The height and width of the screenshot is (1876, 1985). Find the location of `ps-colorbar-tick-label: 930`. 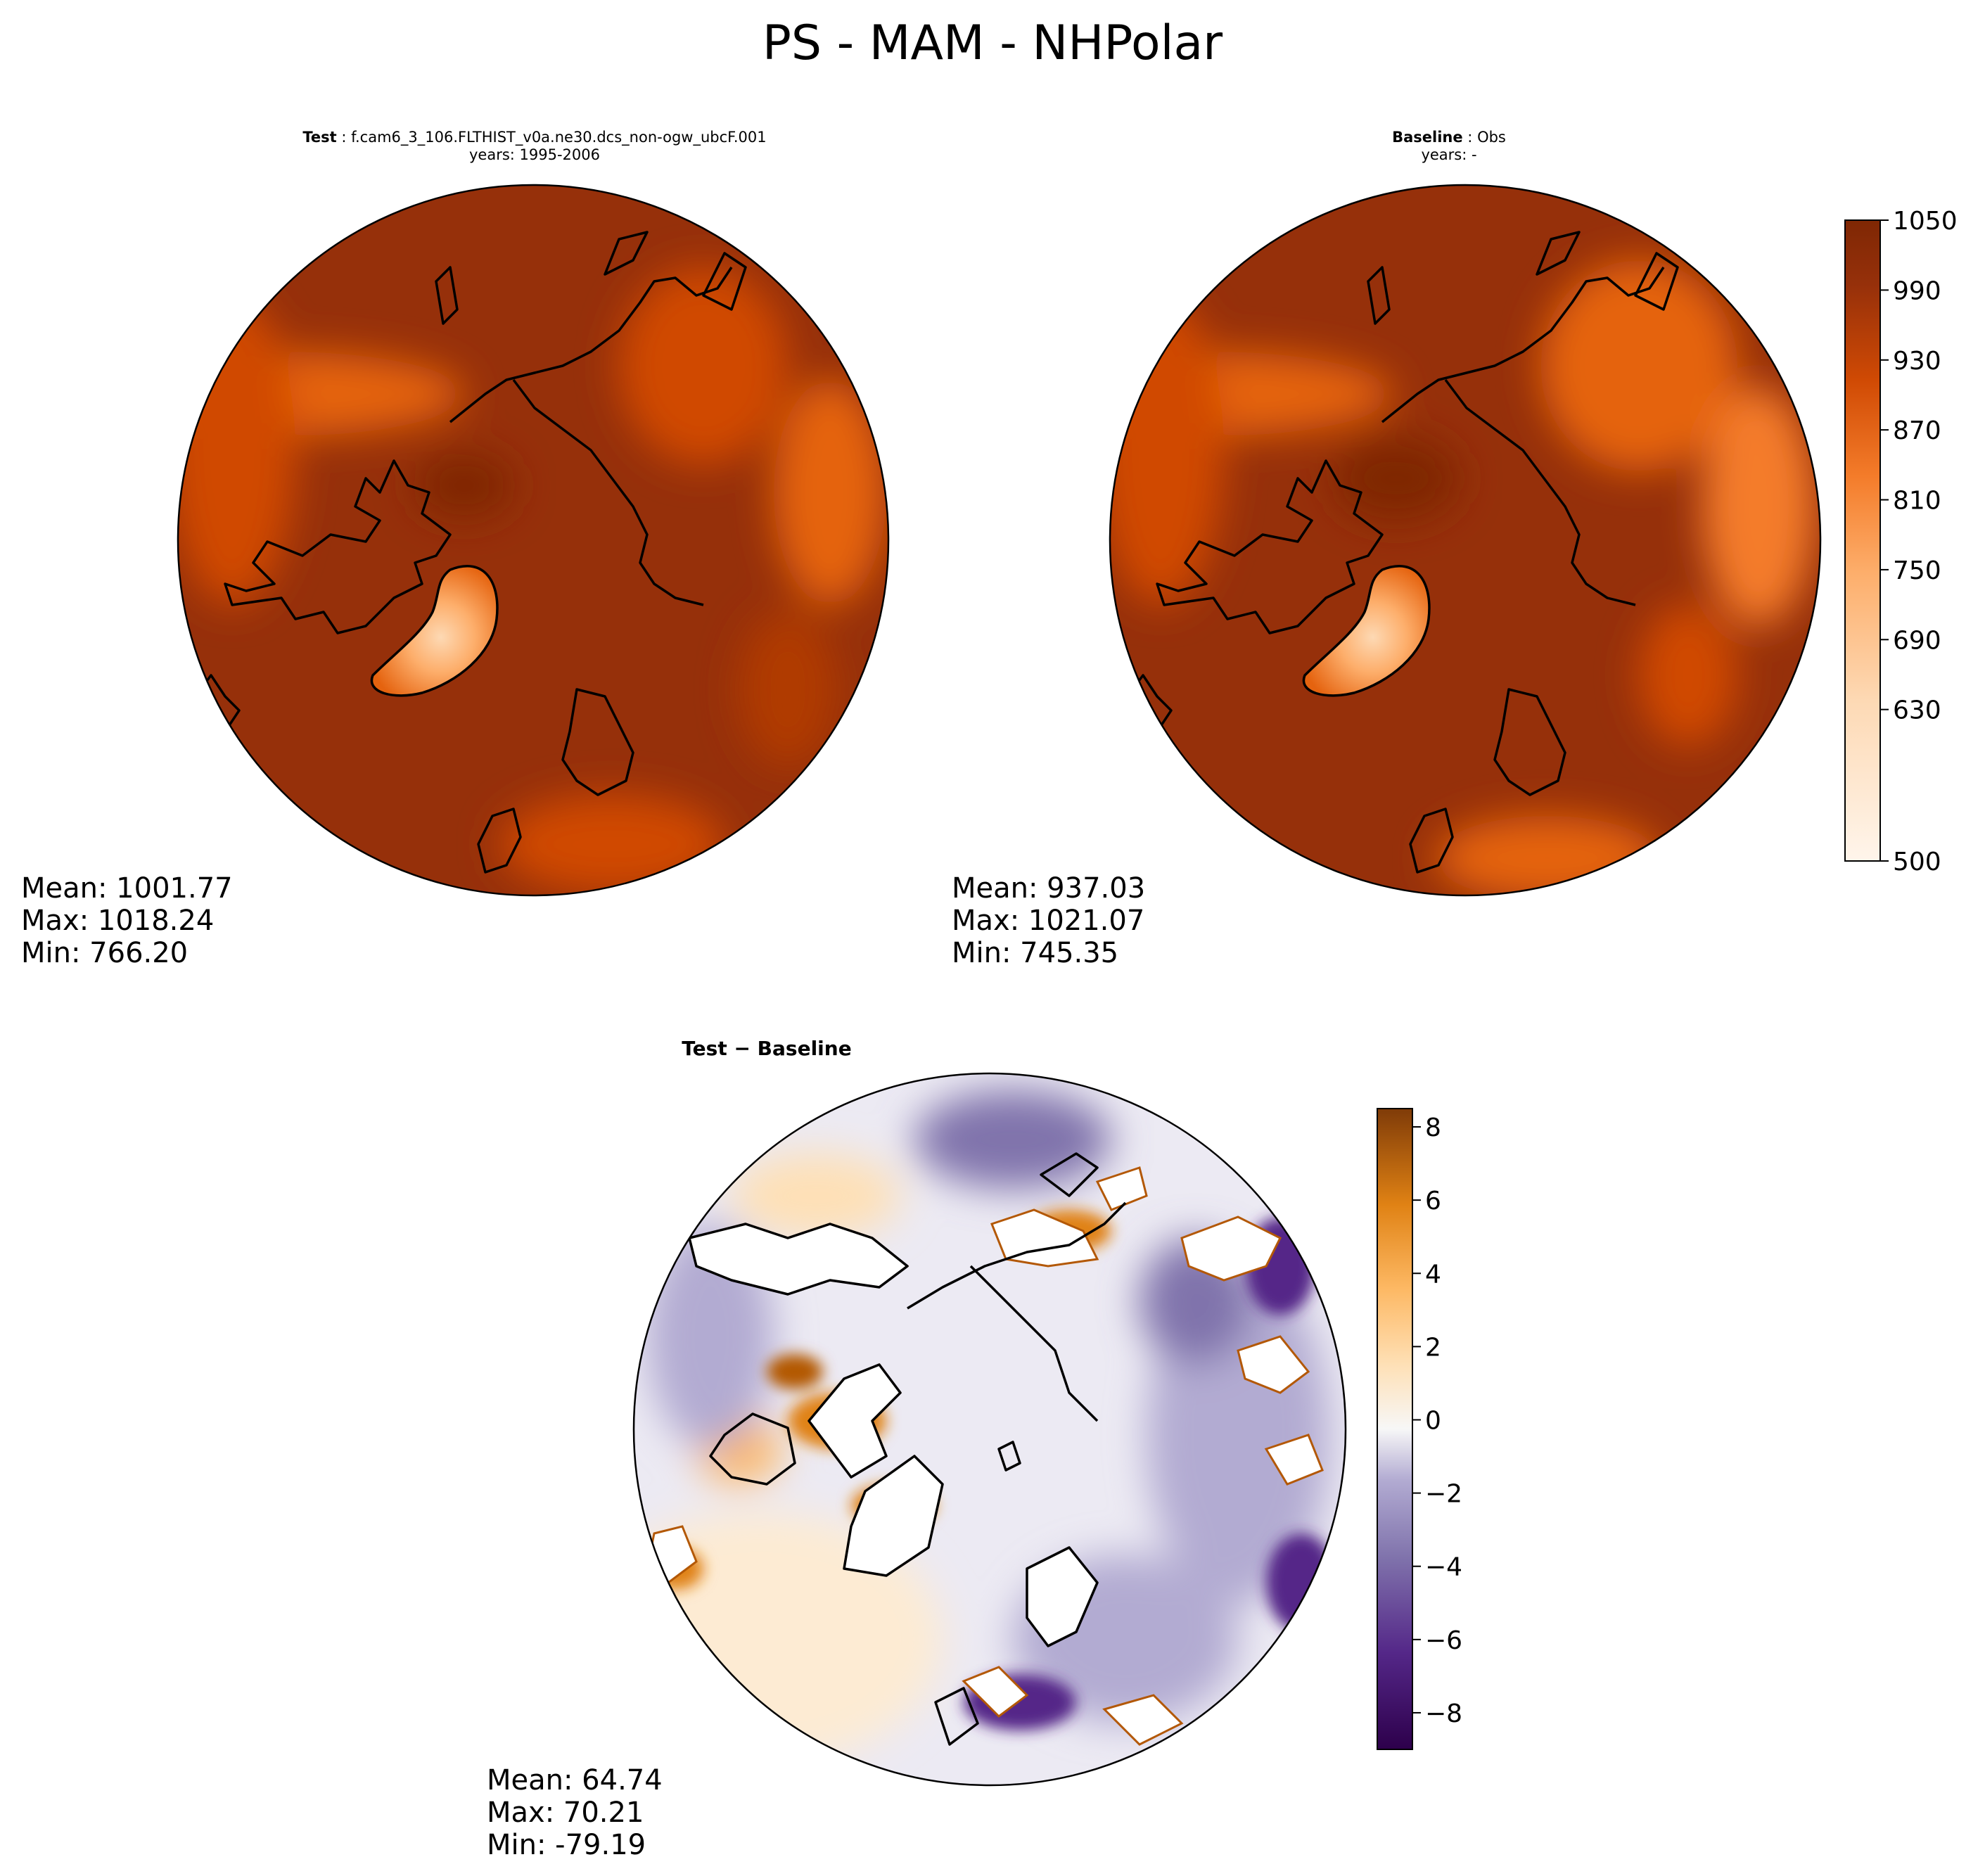

ps-colorbar-tick-label: 930 is located at coordinates (1917, 361).